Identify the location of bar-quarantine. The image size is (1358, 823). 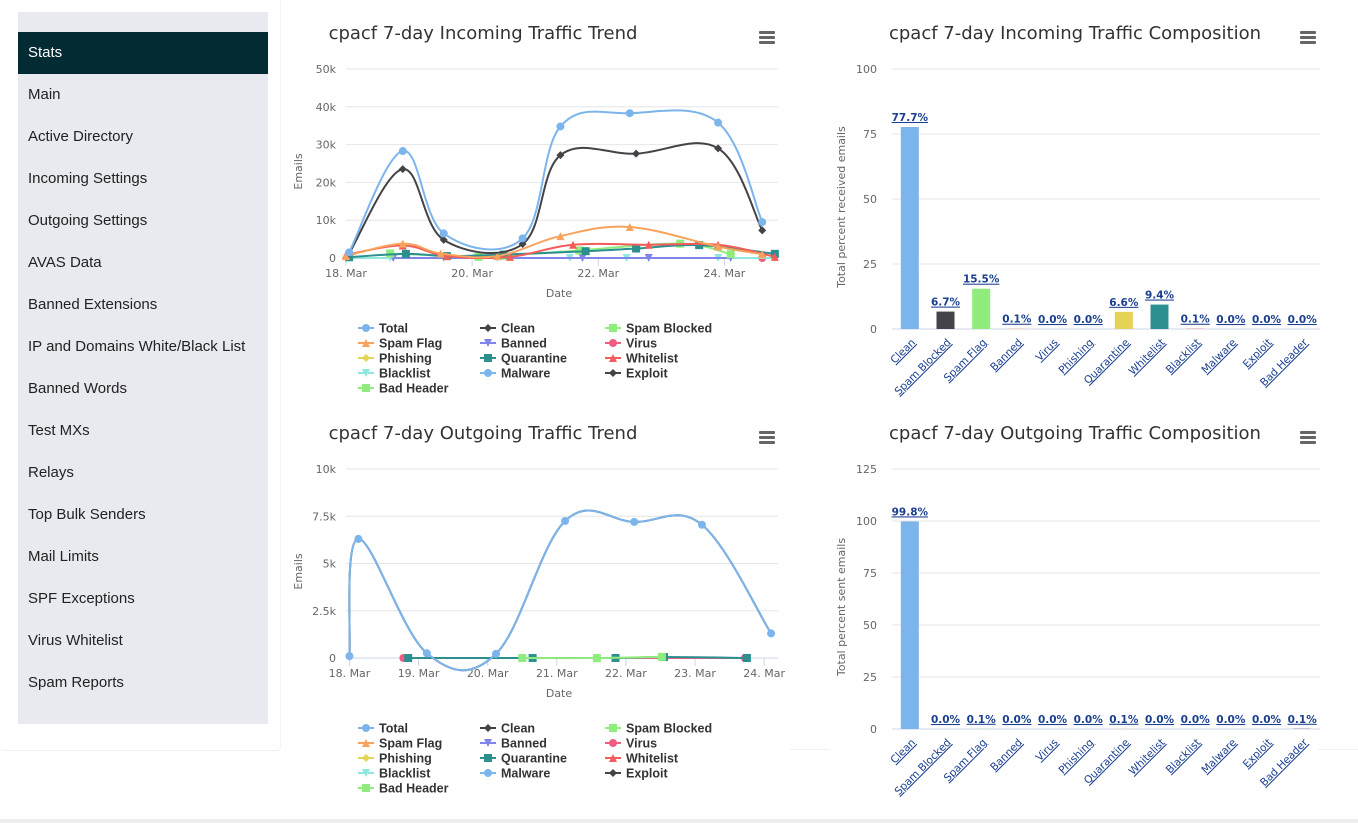
(1123, 320).